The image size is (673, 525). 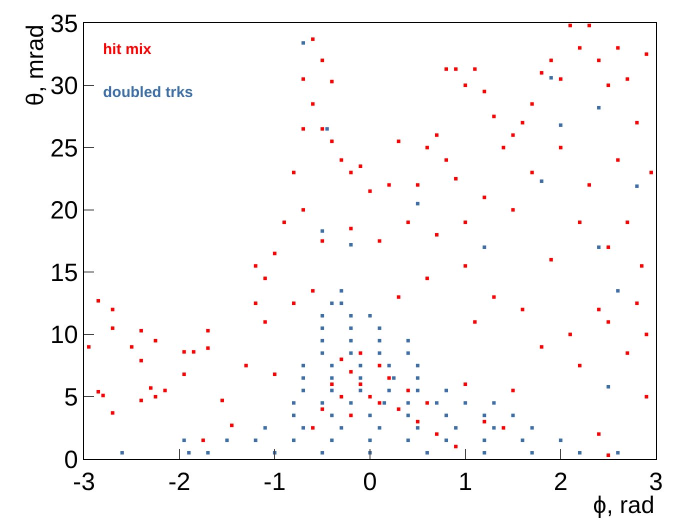 What do you see at coordinates (64, 335) in the screenshot?
I see `y-tick-label: 10` at bounding box center [64, 335].